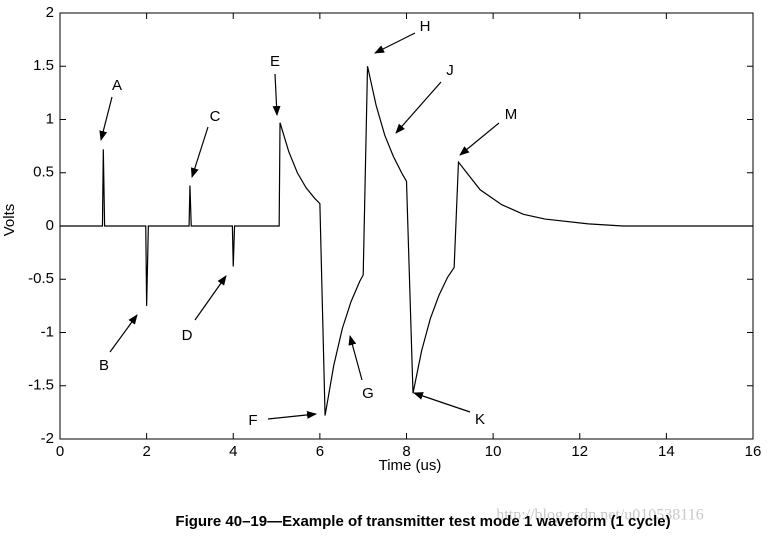 This screenshot has width=771, height=536. What do you see at coordinates (599, 515) in the screenshot?
I see `watermark: http://blog.csdn.net/u010538116` at bounding box center [599, 515].